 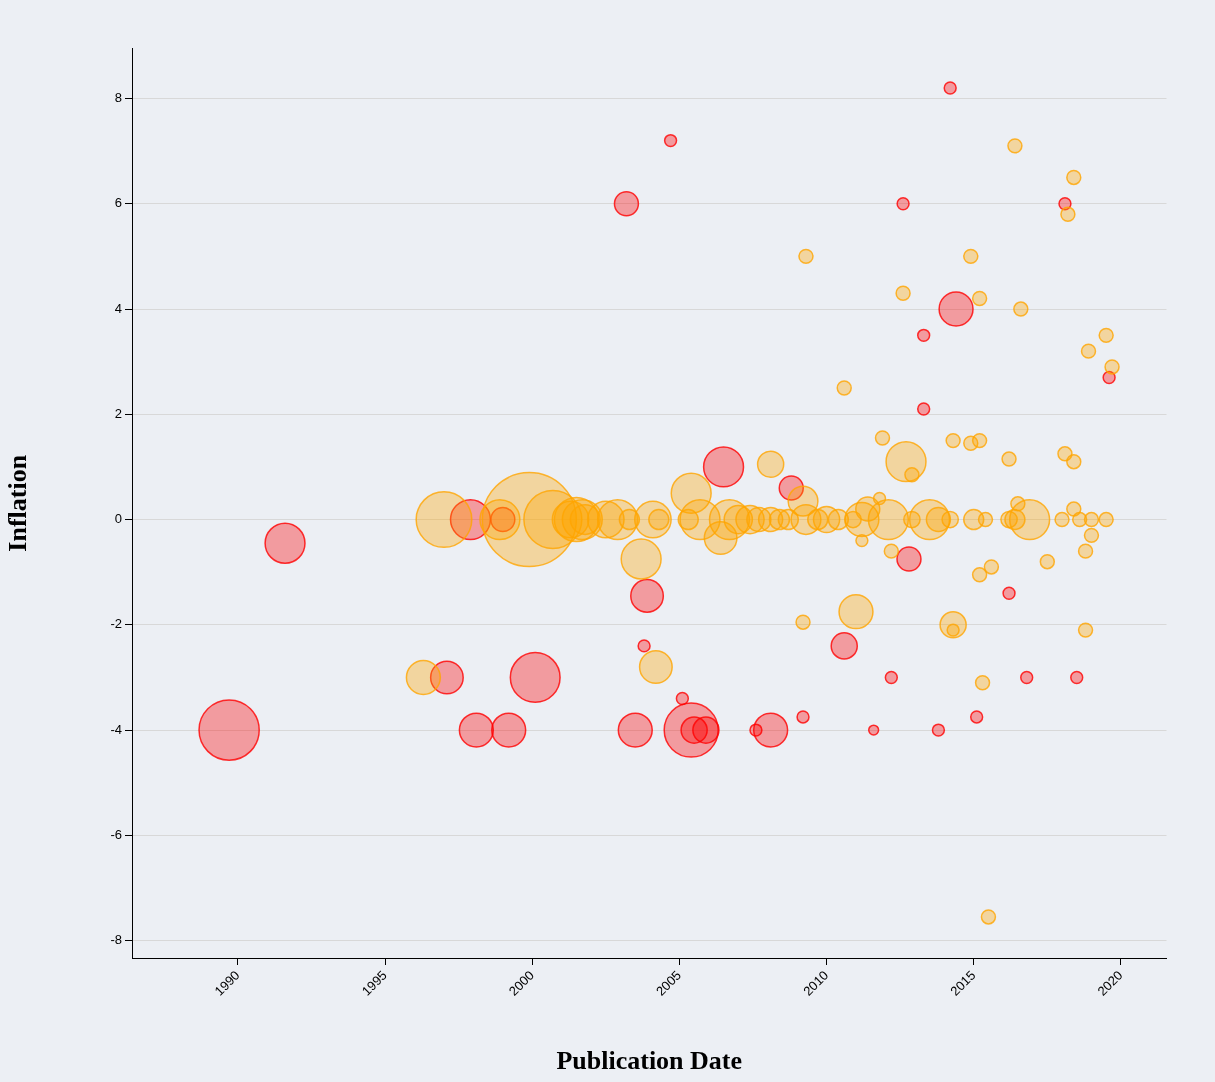 What do you see at coordinates (118, 203) in the screenshot?
I see `y-tick-label: 6` at bounding box center [118, 203].